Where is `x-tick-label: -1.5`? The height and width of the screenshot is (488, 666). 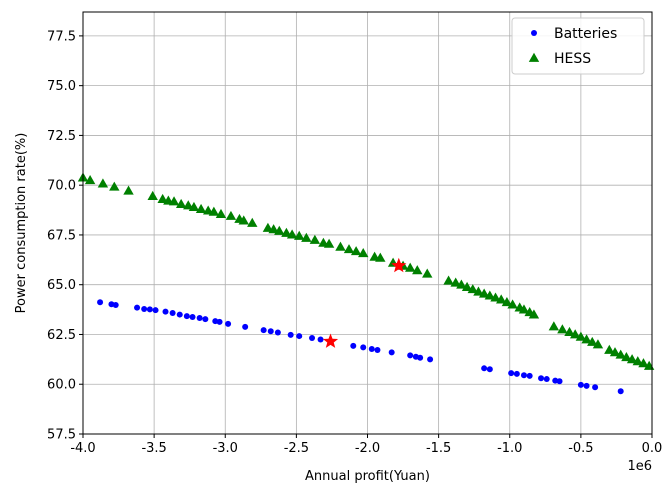 x-tick-label: -1.5 is located at coordinates (438, 448).